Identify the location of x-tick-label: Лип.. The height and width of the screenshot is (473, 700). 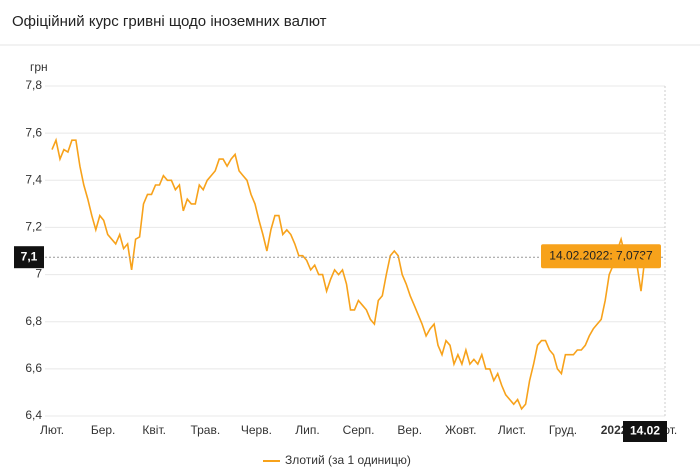
(307, 430).